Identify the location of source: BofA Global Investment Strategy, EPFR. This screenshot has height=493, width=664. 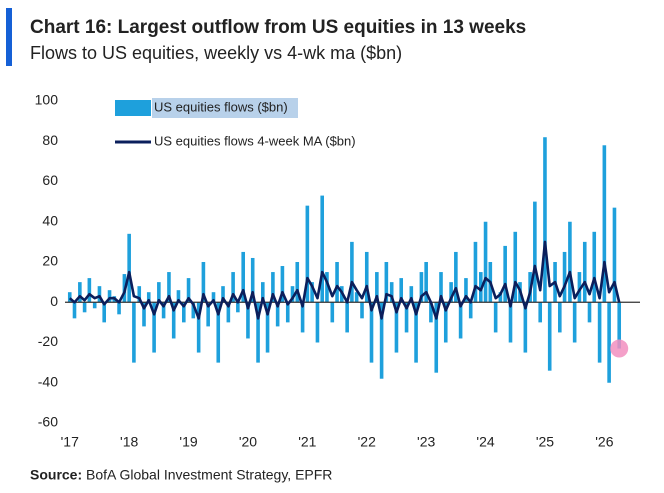
(209, 475).